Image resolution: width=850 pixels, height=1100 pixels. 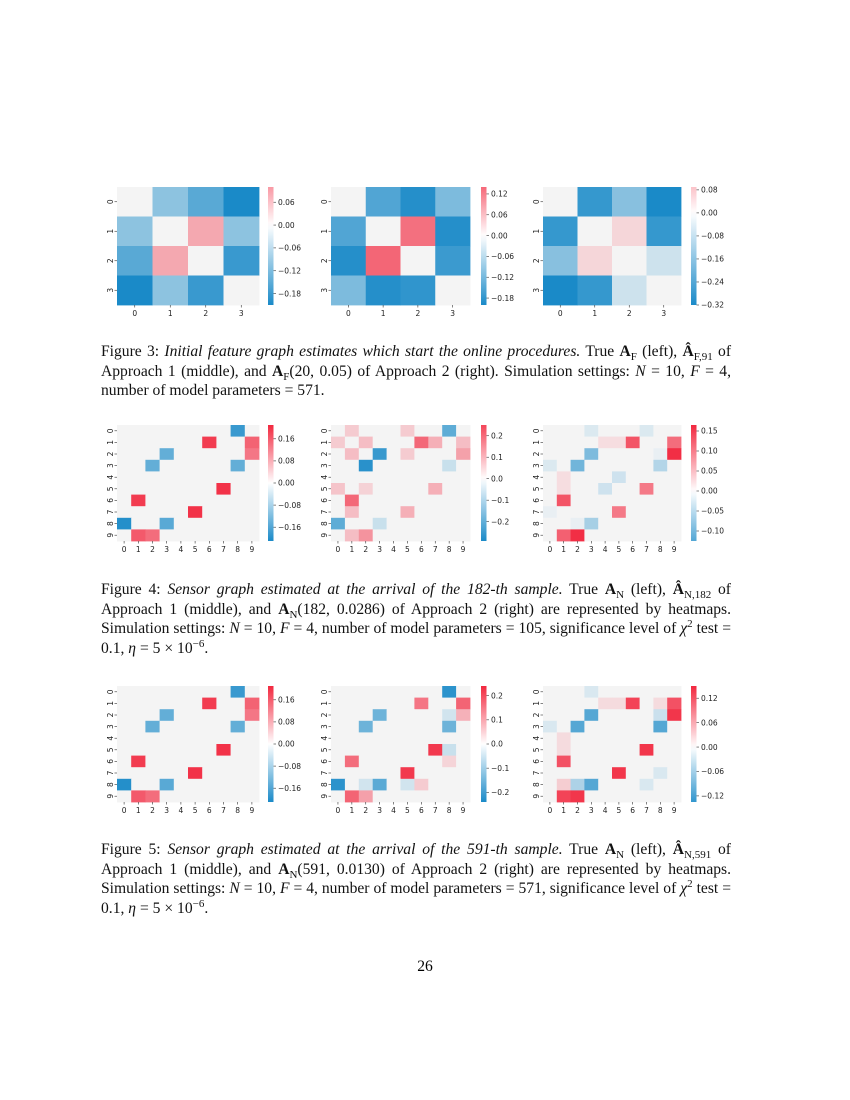 What do you see at coordinates (500, 500) in the screenshot?
I see `colorbar-tick-label: −0.1` at bounding box center [500, 500].